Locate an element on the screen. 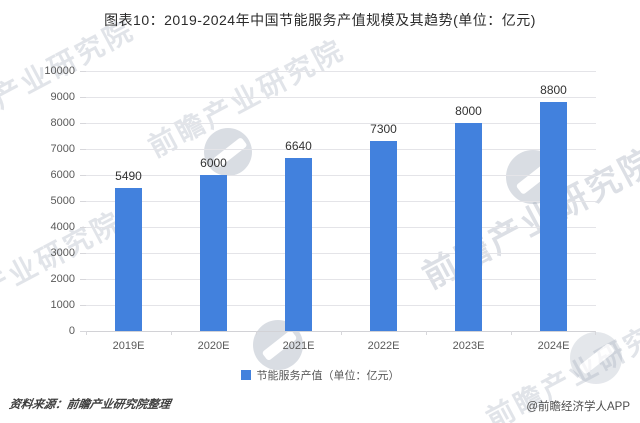 This screenshot has width=640, height=423. x-axis-tick-label: 2022E is located at coordinates (383, 346).